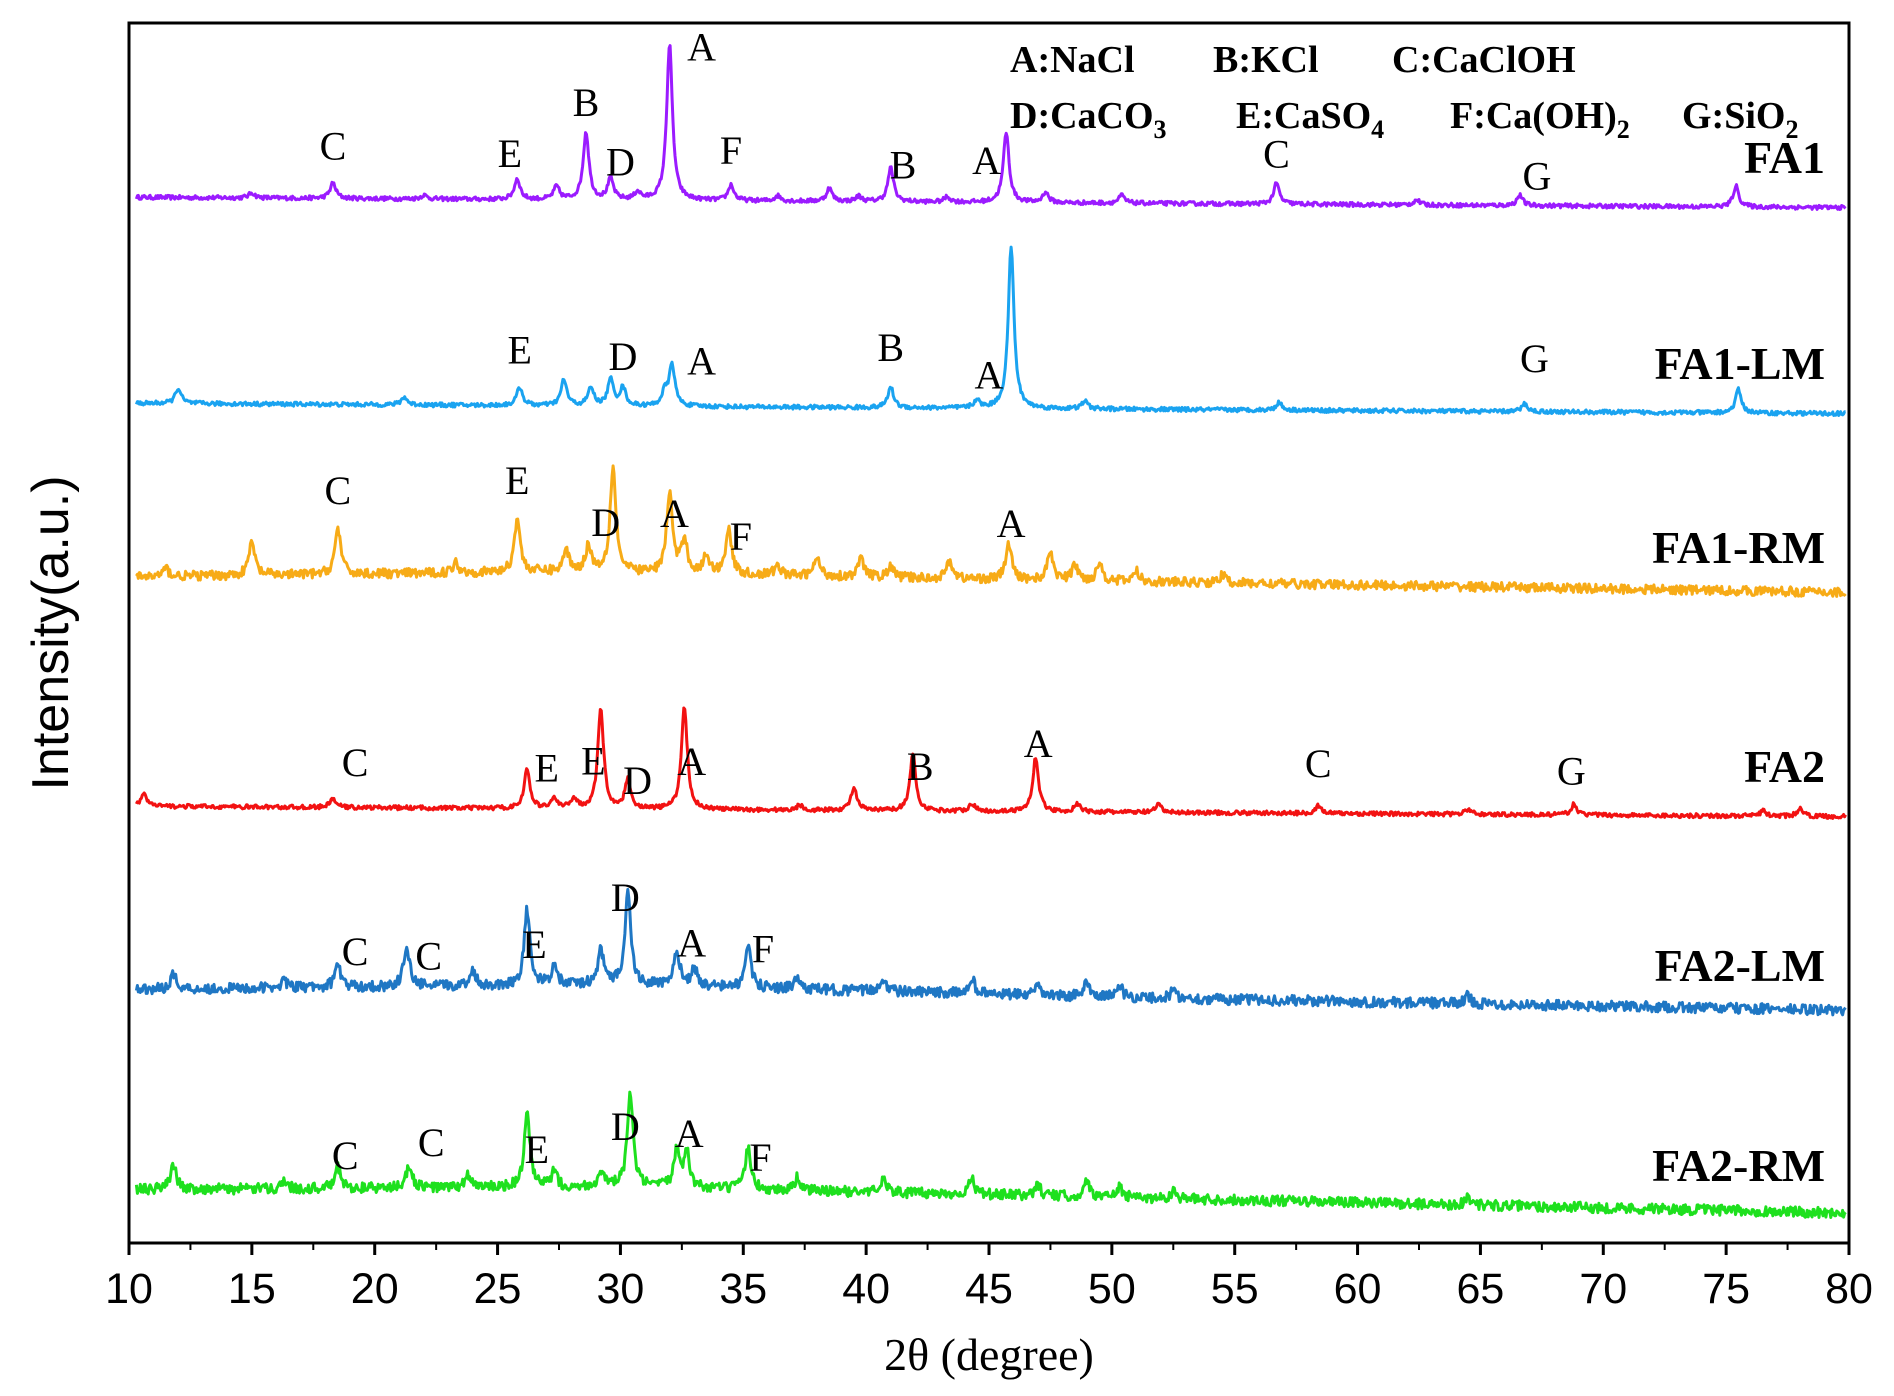 The height and width of the screenshot is (1396, 1894). What do you see at coordinates (1235, 1289) in the screenshot?
I see `x-tick-label: 55` at bounding box center [1235, 1289].